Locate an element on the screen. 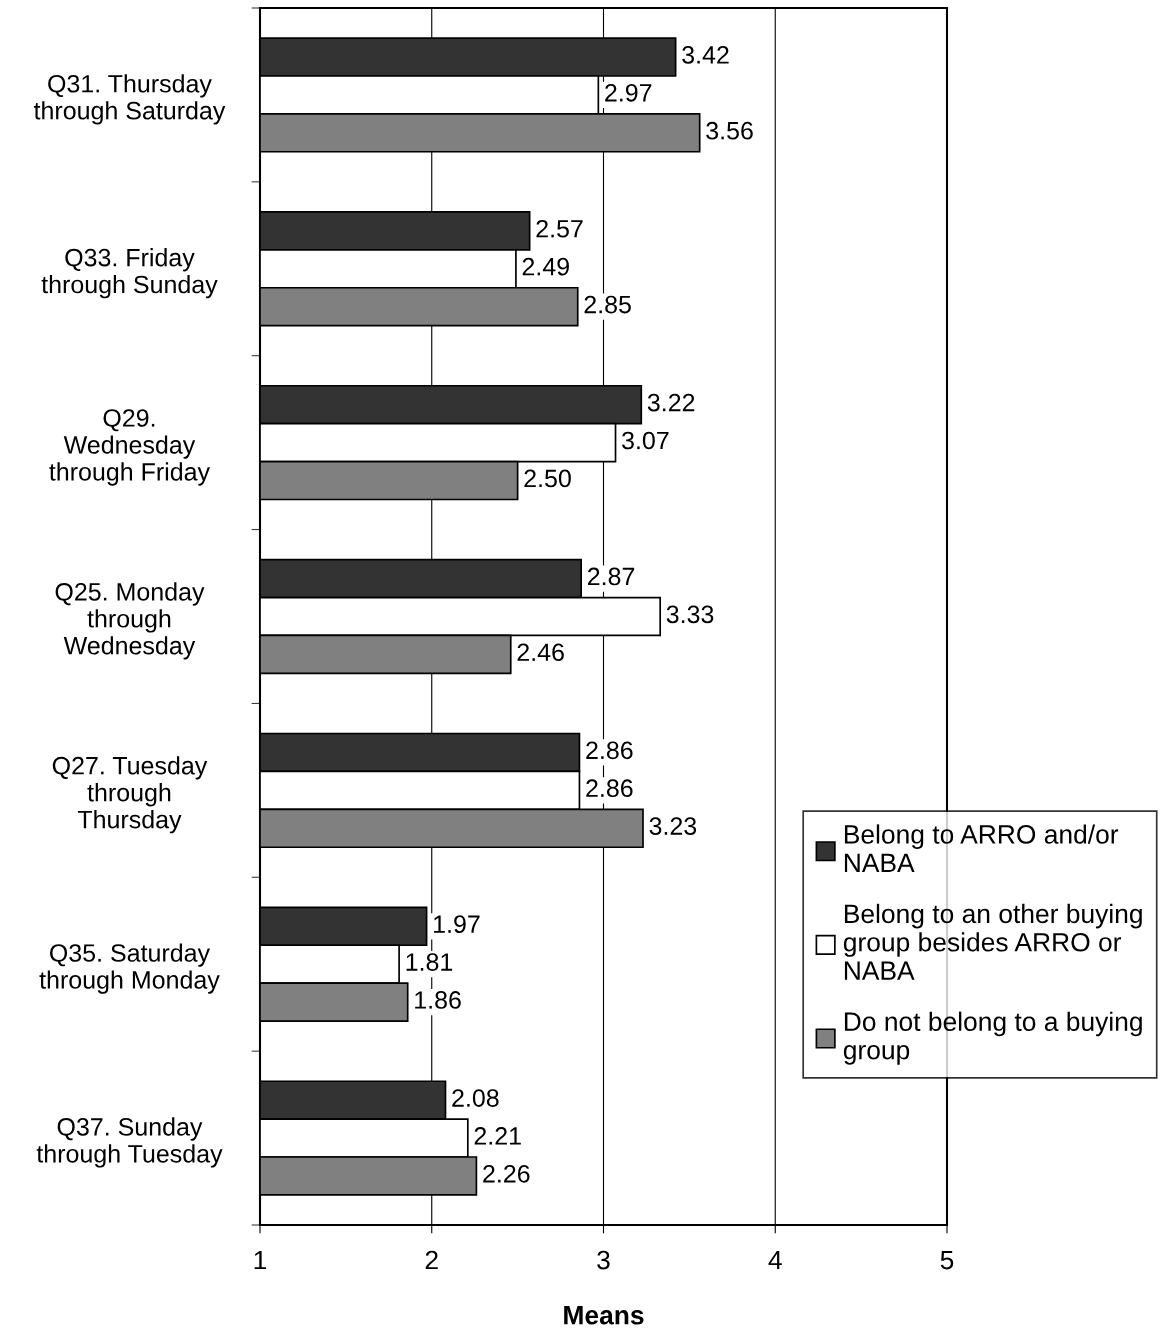  data-label: 2.26 is located at coordinates (506, 1173).